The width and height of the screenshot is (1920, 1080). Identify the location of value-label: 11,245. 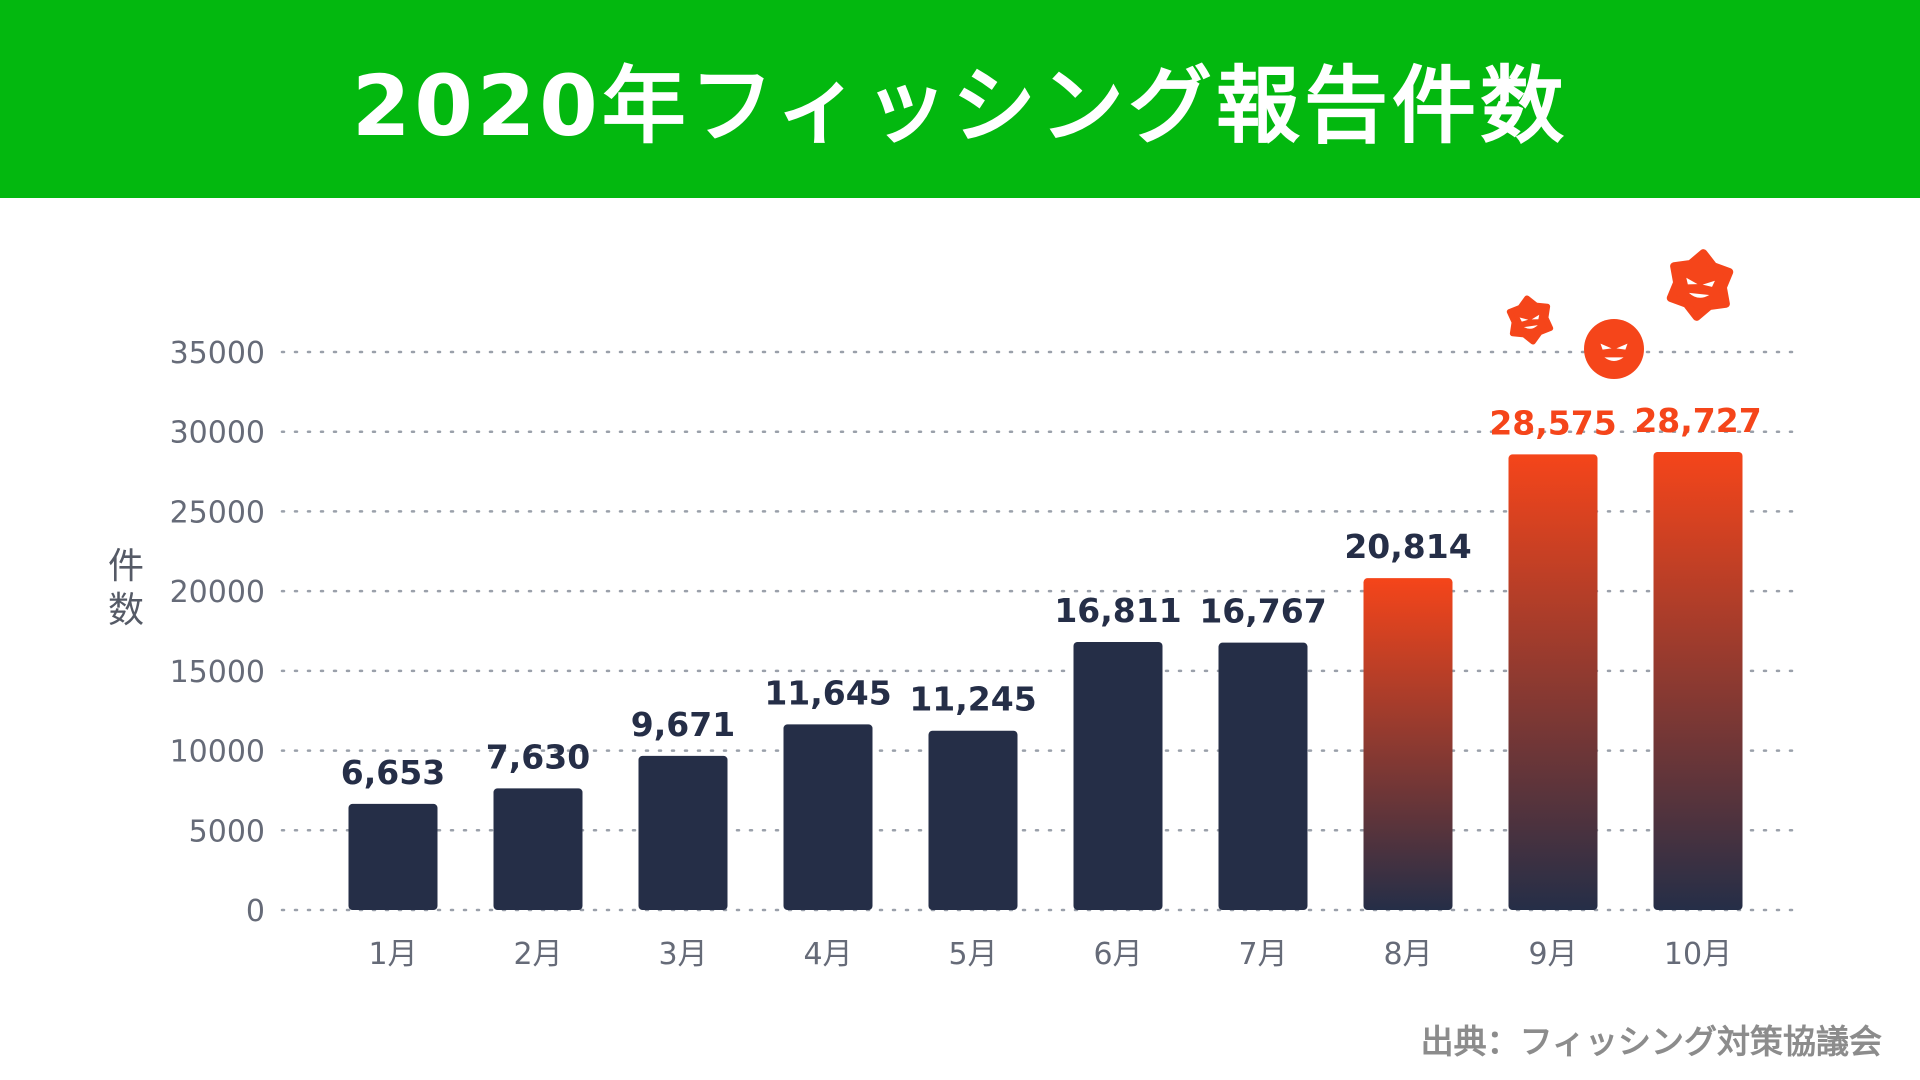
(972, 699).